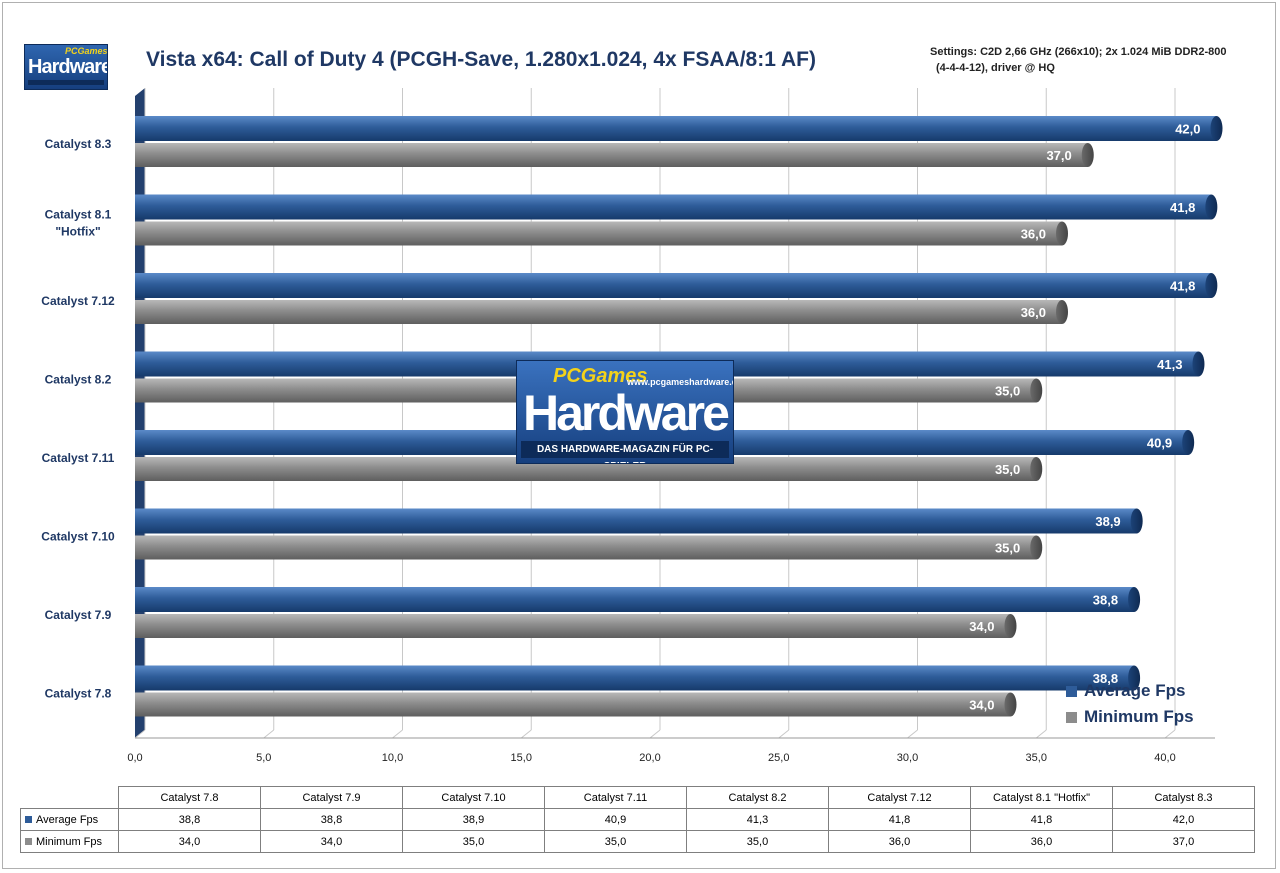 This screenshot has height=873, width=1280. I want to click on bar-average-label: 40,9, so click(1159, 443).